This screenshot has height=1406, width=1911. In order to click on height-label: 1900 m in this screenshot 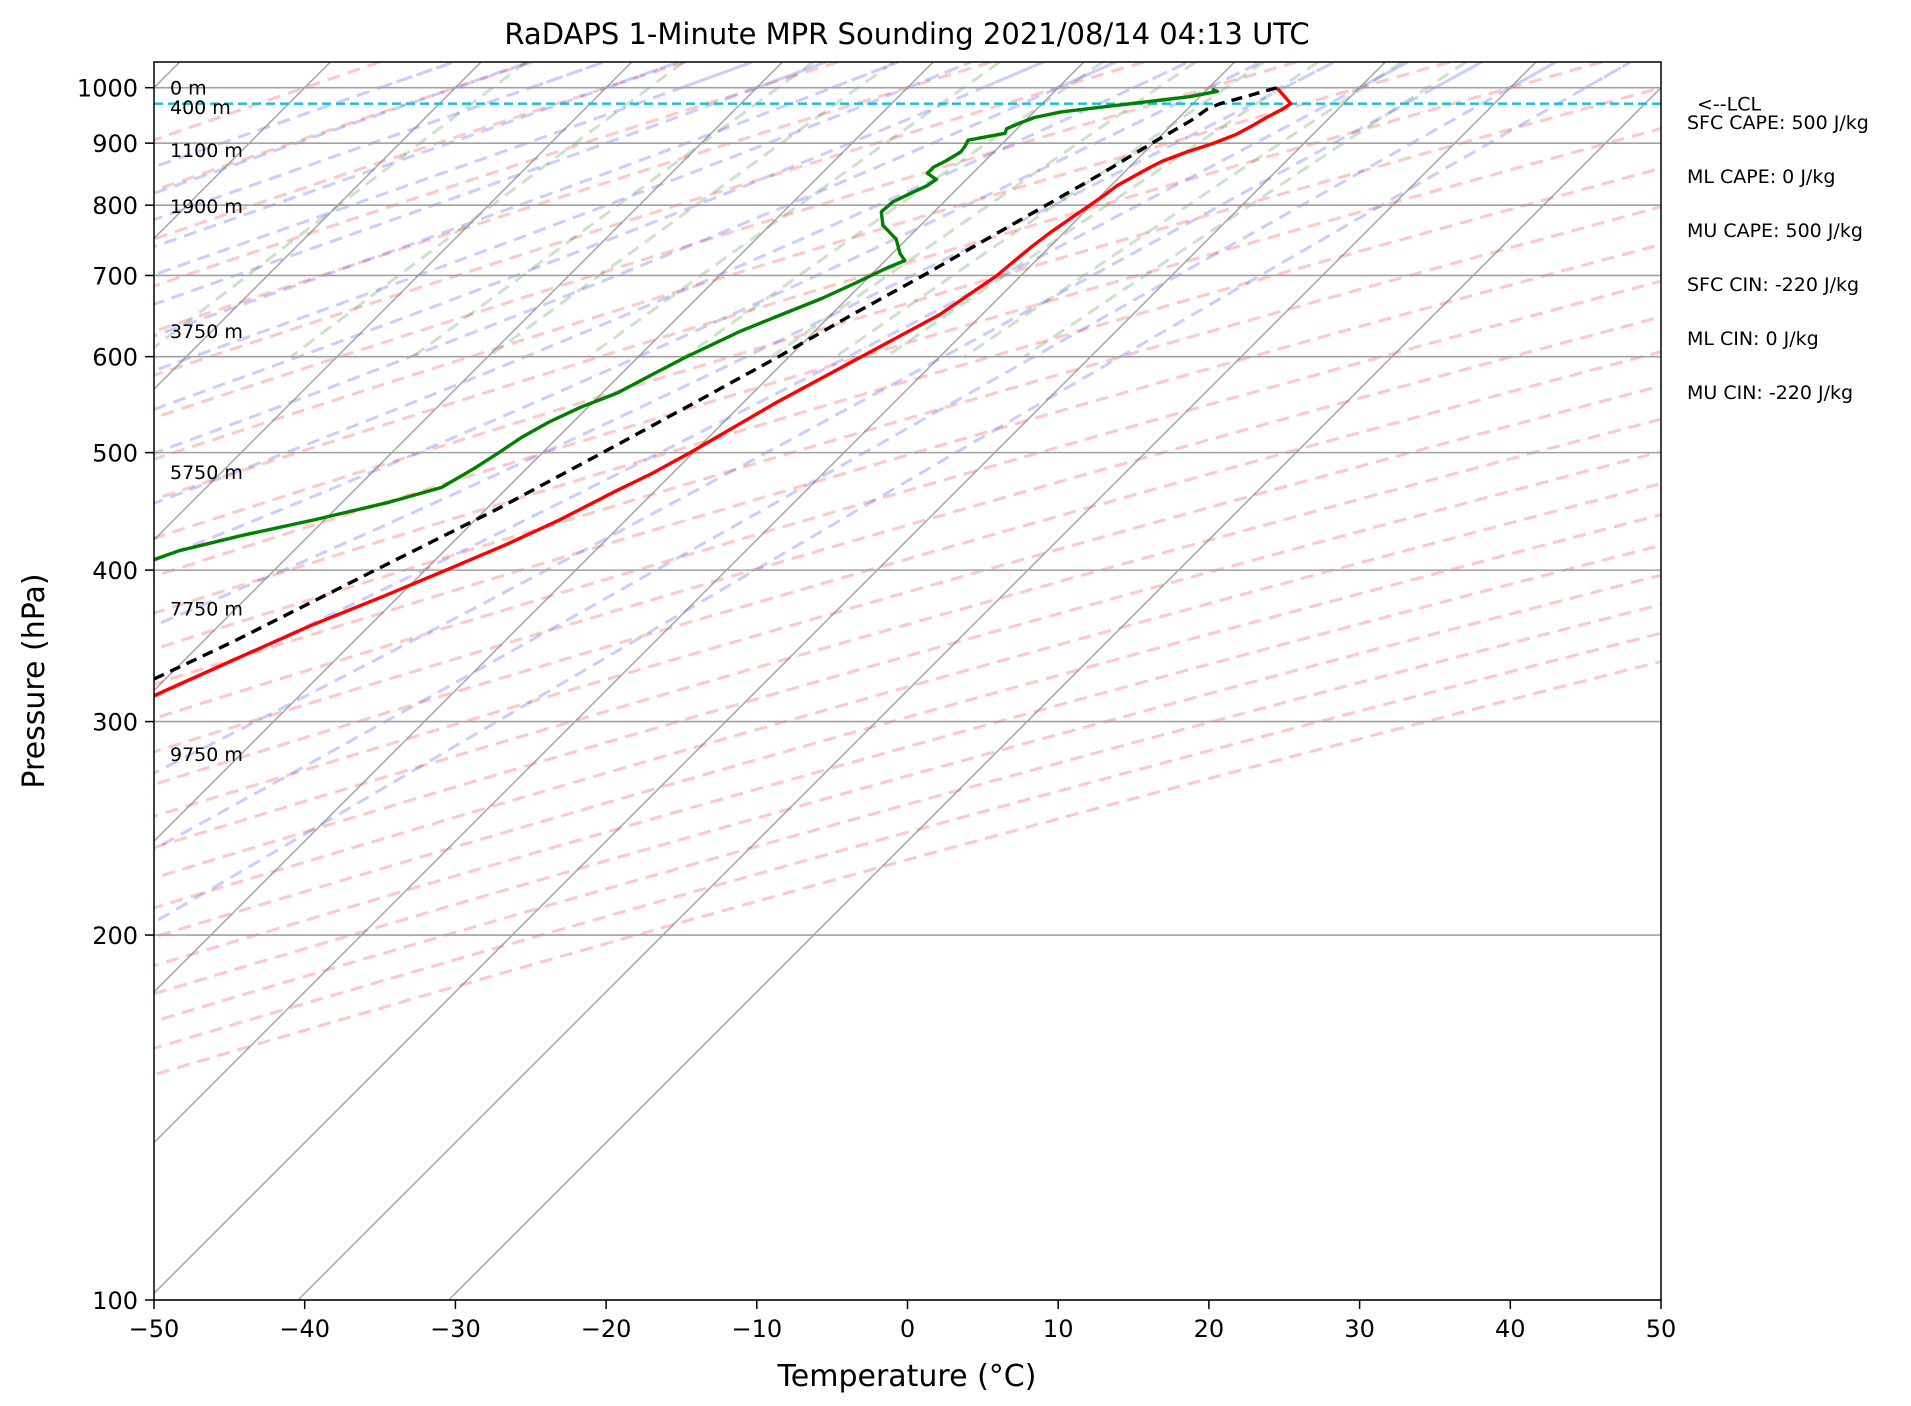, I will do `click(206, 207)`.